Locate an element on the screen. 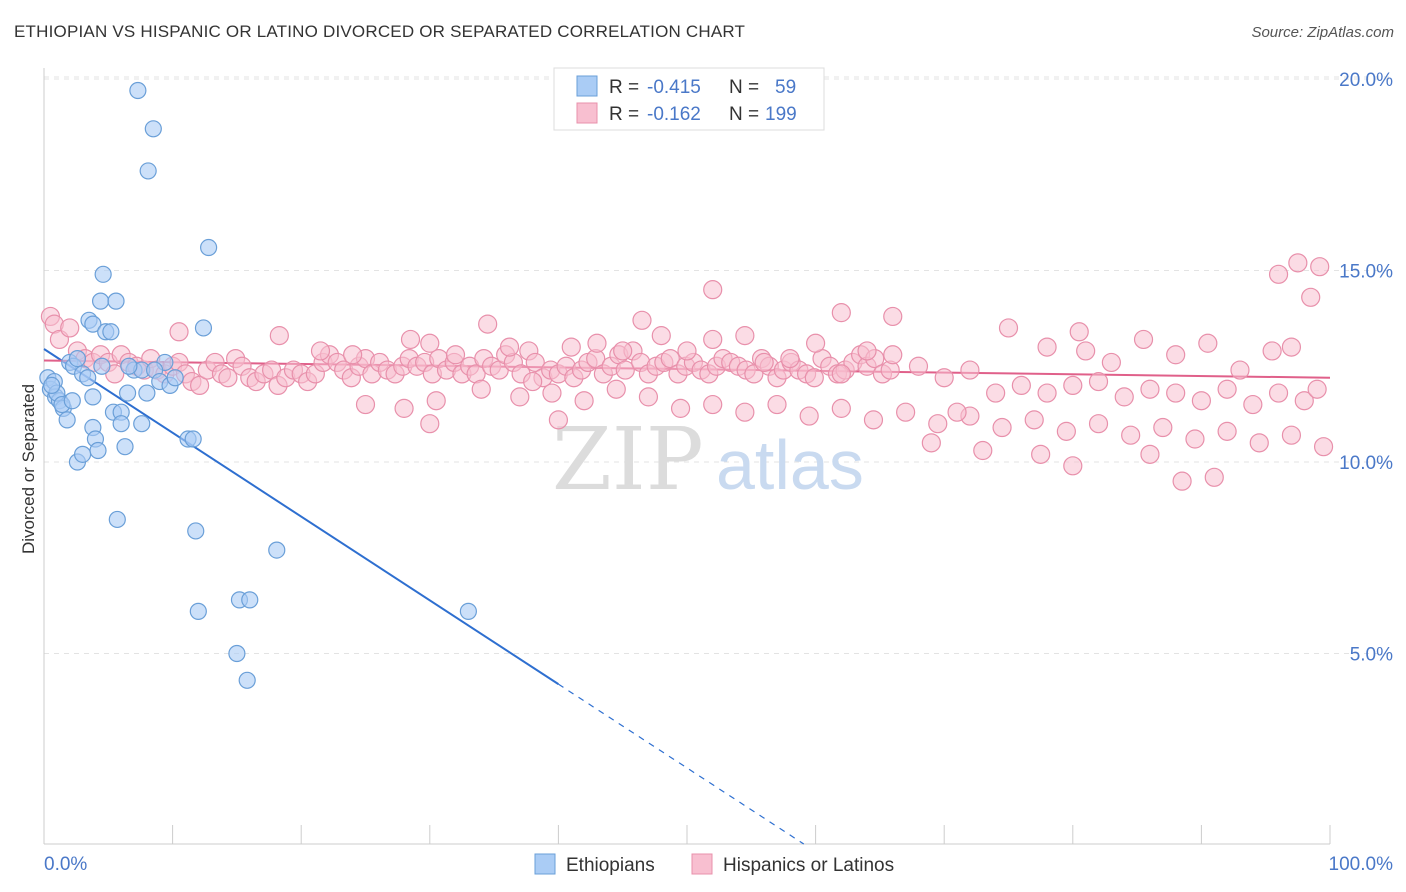 This screenshot has height=892, width=1406. legend-r-label-1: R = is located at coordinates (624, 87).